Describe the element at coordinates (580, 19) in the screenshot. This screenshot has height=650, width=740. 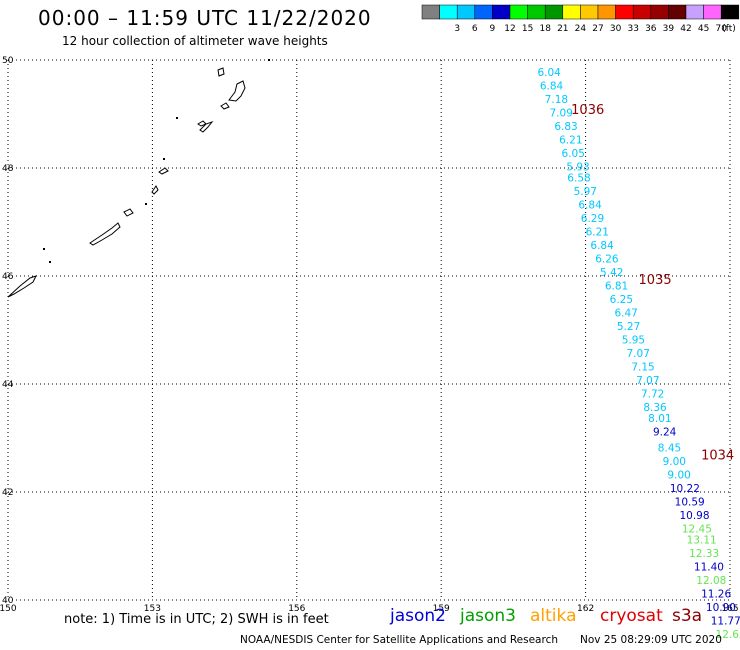
I see `wave-height-color-scale: 3 6 9 12 15 18 21 24 27 30 33 36 39 42 45 70(ft)` at that location.